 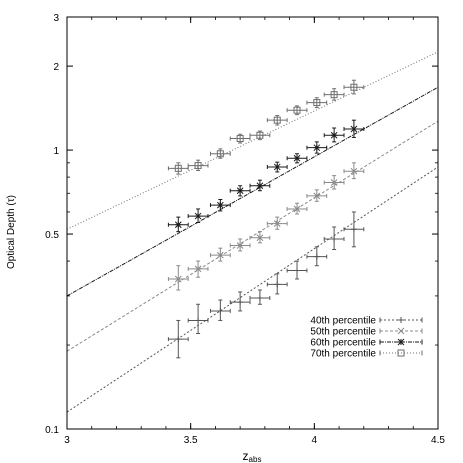 I want to click on y-tick-label: 2, so click(x=56, y=67).